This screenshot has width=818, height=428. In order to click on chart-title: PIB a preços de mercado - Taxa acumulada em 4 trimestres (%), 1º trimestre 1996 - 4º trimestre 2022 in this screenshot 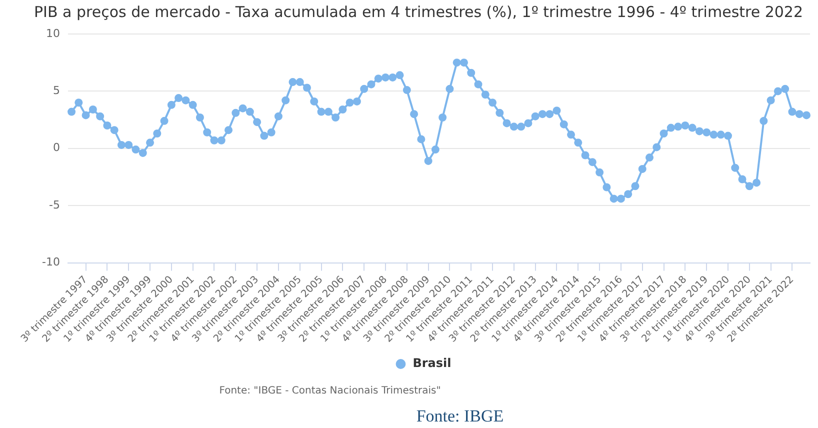, I will do `click(419, 11)`.